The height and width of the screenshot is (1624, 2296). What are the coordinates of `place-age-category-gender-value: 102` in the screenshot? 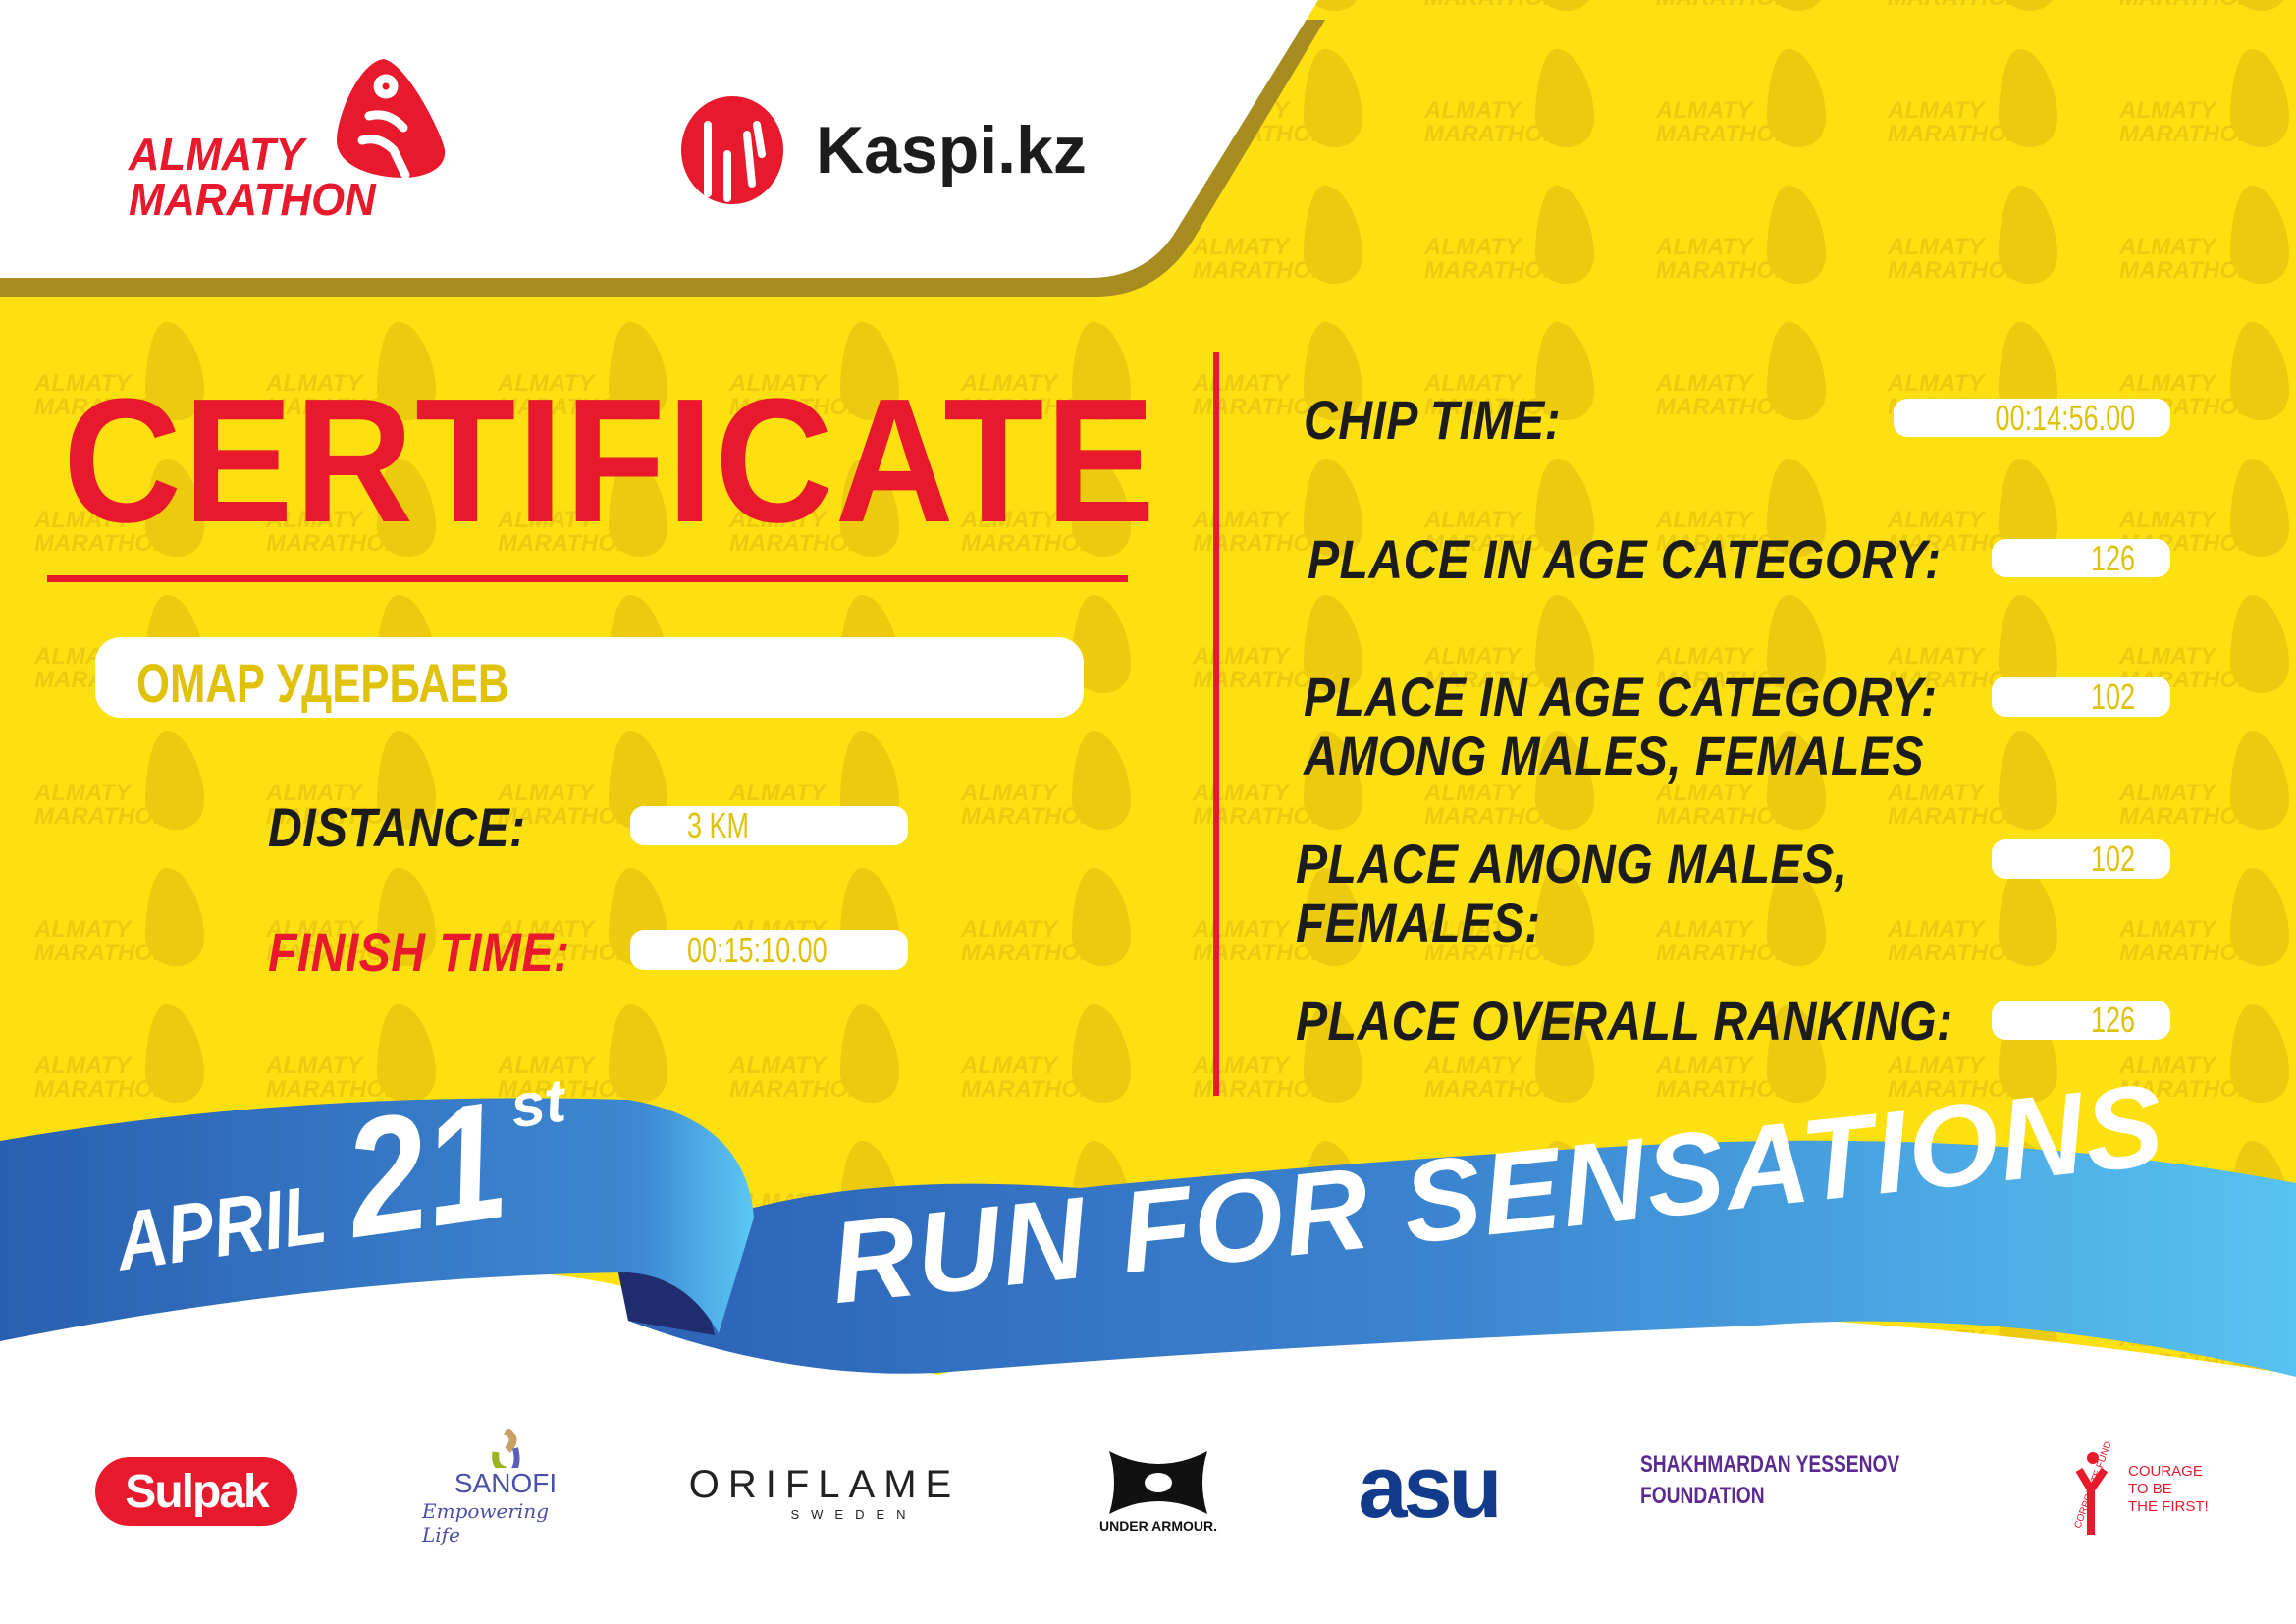 It's located at (2081, 697).